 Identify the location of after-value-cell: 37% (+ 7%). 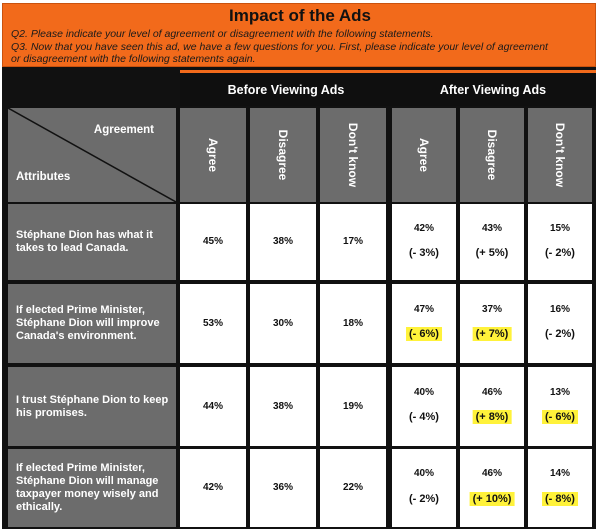
(492, 323).